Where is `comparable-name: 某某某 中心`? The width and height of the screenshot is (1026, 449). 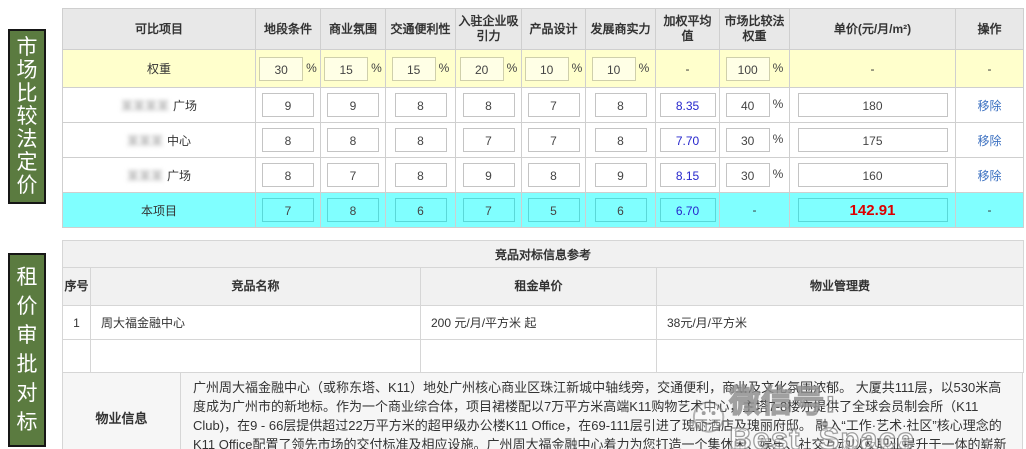 comparable-name: 某某某 中心 is located at coordinates (159, 140).